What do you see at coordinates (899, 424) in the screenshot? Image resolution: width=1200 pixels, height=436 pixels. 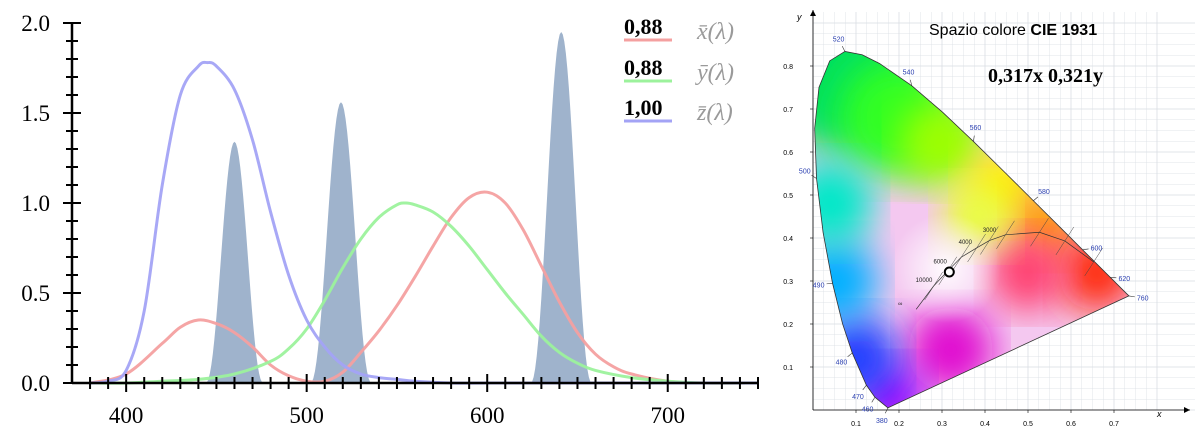 I see `cie-x-tick-label: 0.2` at bounding box center [899, 424].